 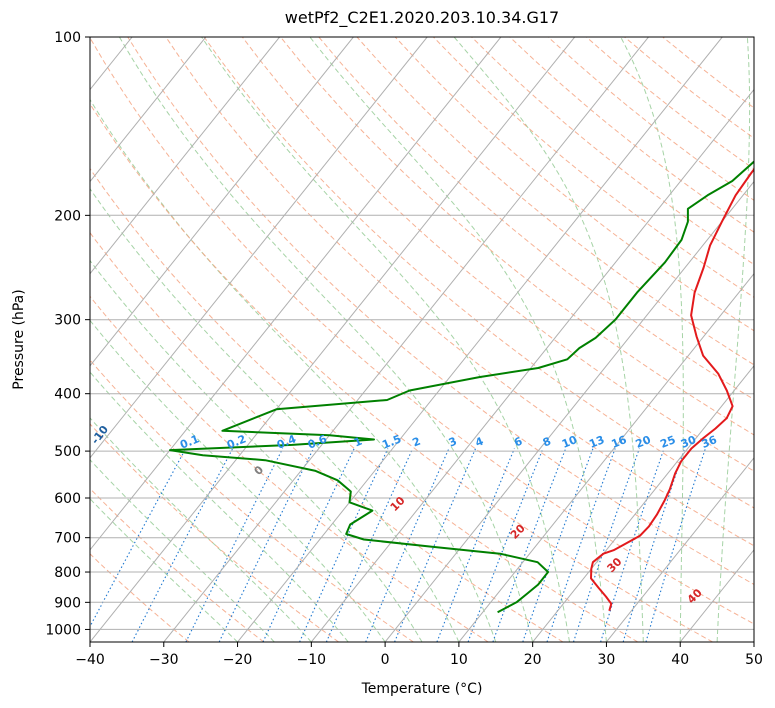 I want to click on x-tick-label: −40, so click(x=90, y=660).